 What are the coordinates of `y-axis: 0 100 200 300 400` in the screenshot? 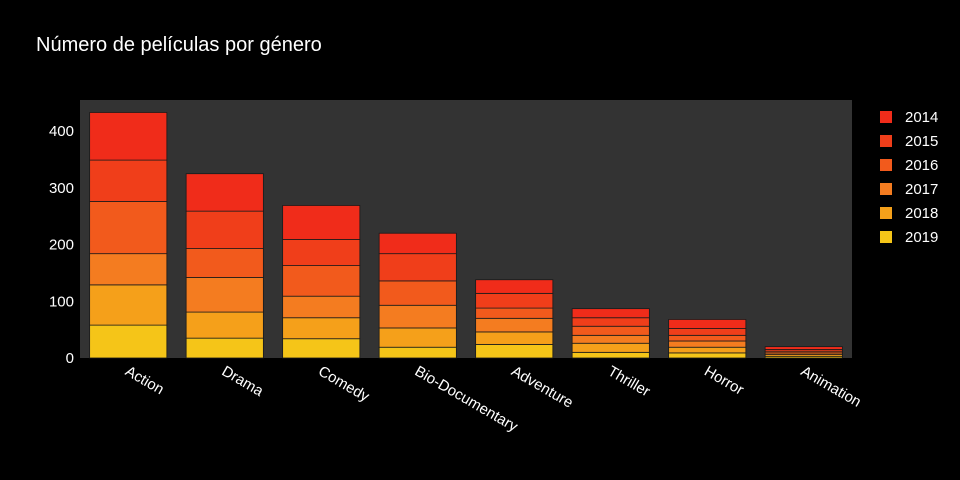 It's located at (61, 245).